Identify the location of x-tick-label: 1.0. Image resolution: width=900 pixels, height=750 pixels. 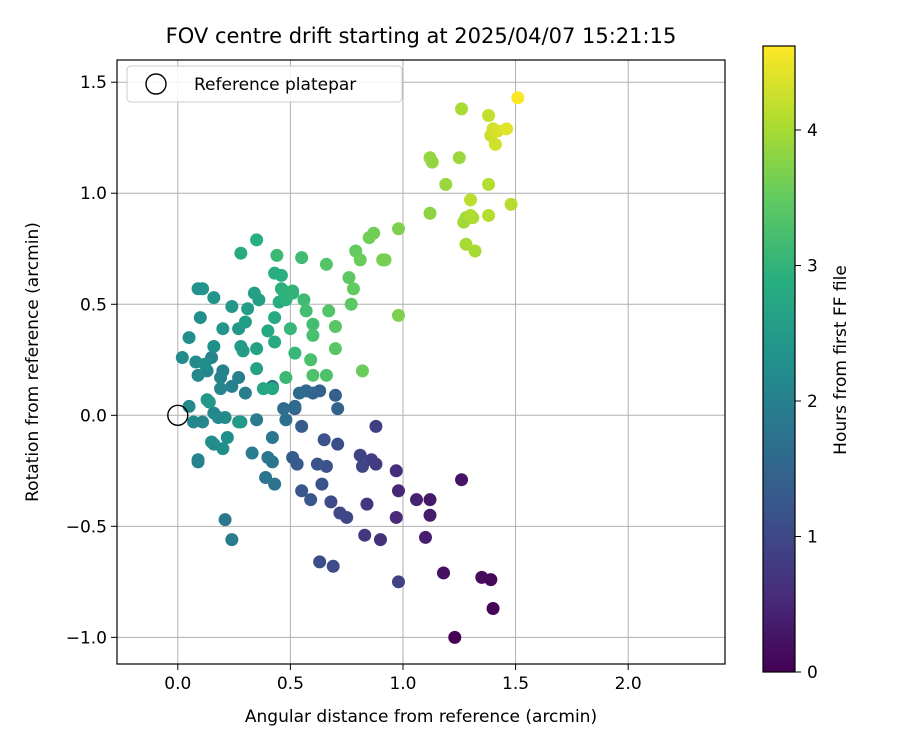
(402, 684).